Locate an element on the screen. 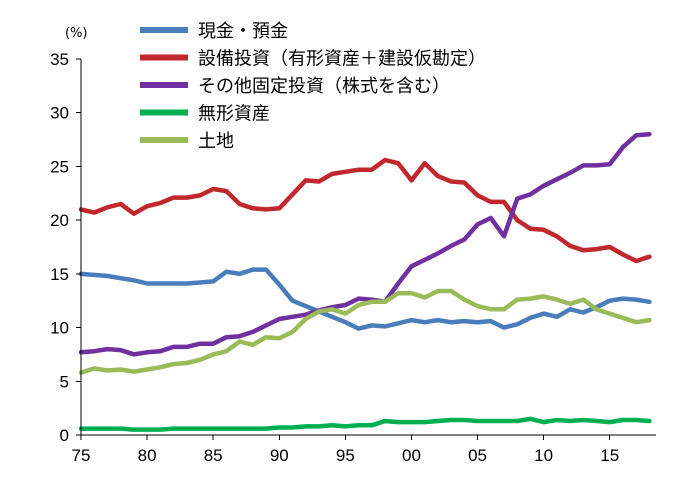  y-tick-label: 20 is located at coordinates (59, 220).